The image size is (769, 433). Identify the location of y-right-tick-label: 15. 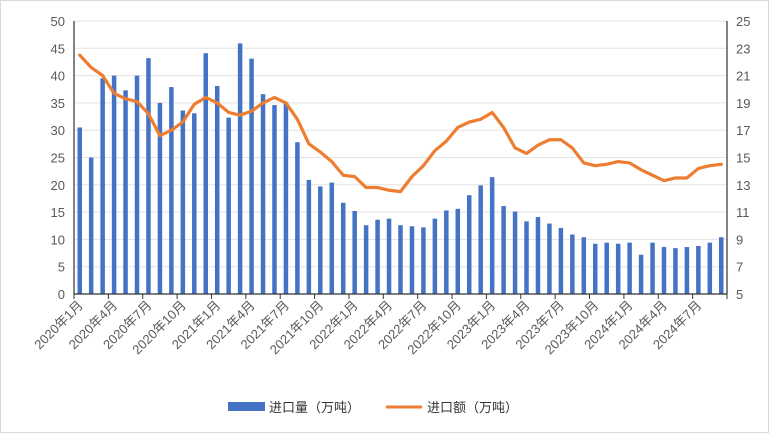
(743, 158).